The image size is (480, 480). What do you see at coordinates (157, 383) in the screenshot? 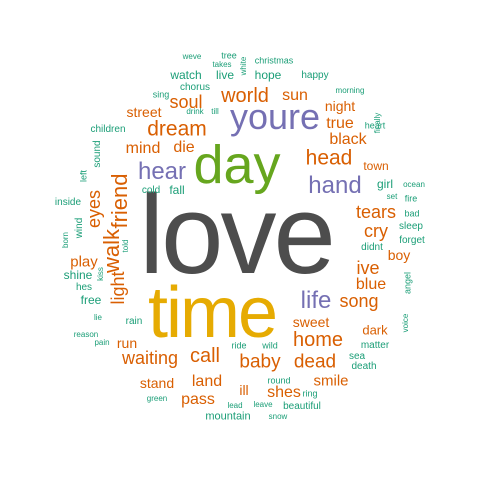
I see `word-stand: stand` at bounding box center [157, 383].